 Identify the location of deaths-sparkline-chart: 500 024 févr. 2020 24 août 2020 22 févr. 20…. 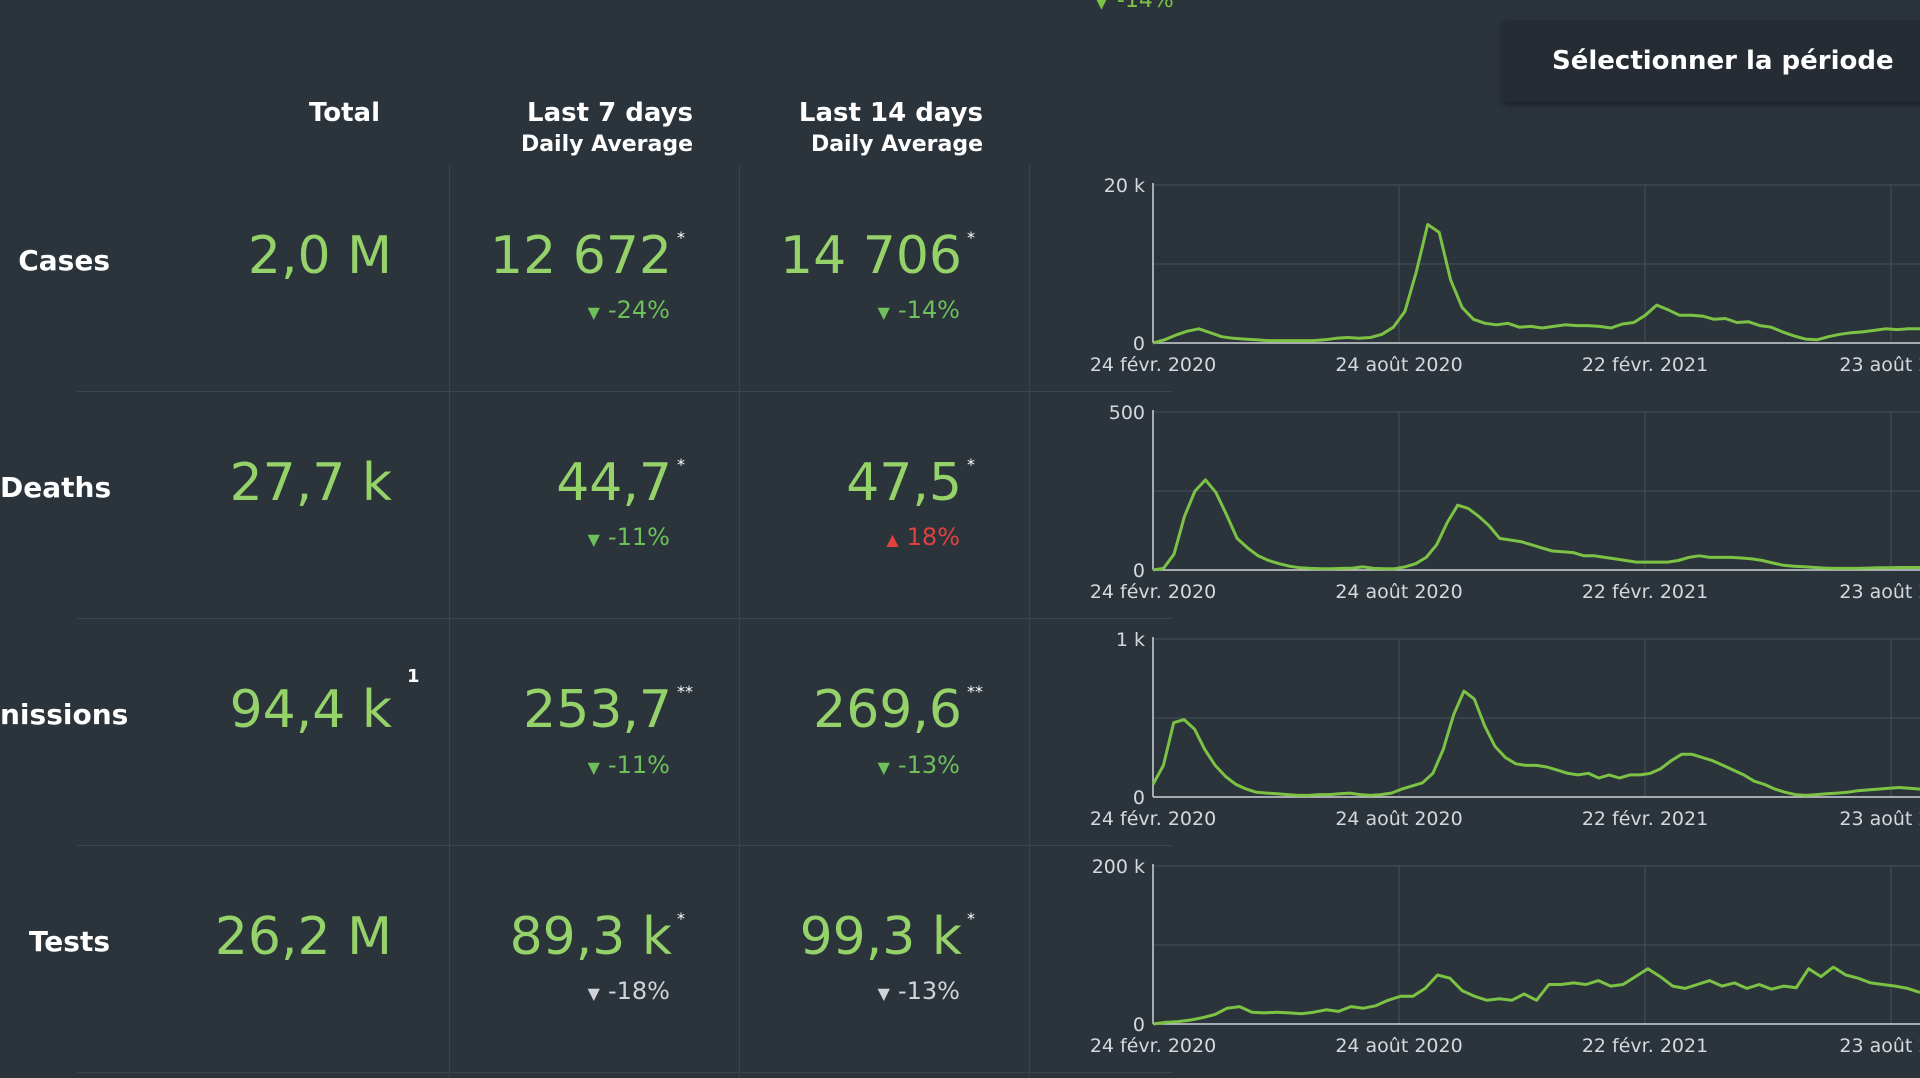
(1505, 502).